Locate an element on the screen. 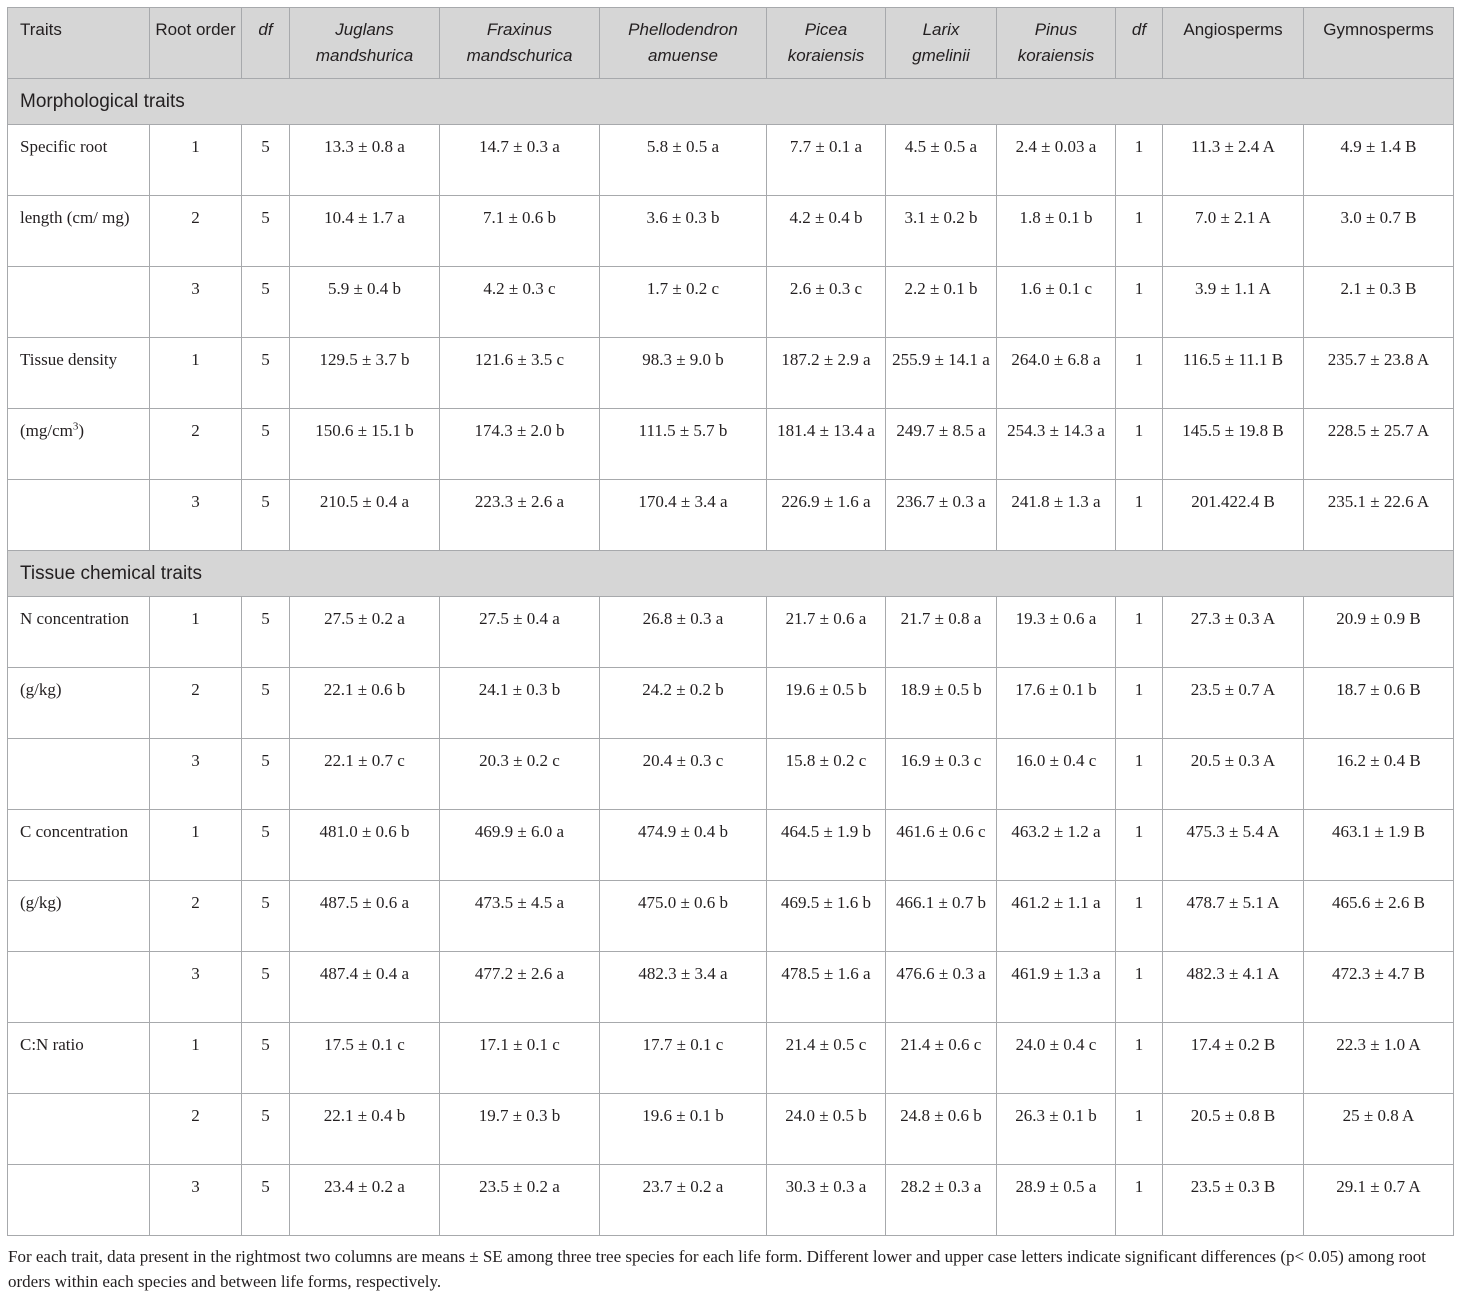  species-value-cell: 22.1 ± 0.4 b is located at coordinates (364, 1129).